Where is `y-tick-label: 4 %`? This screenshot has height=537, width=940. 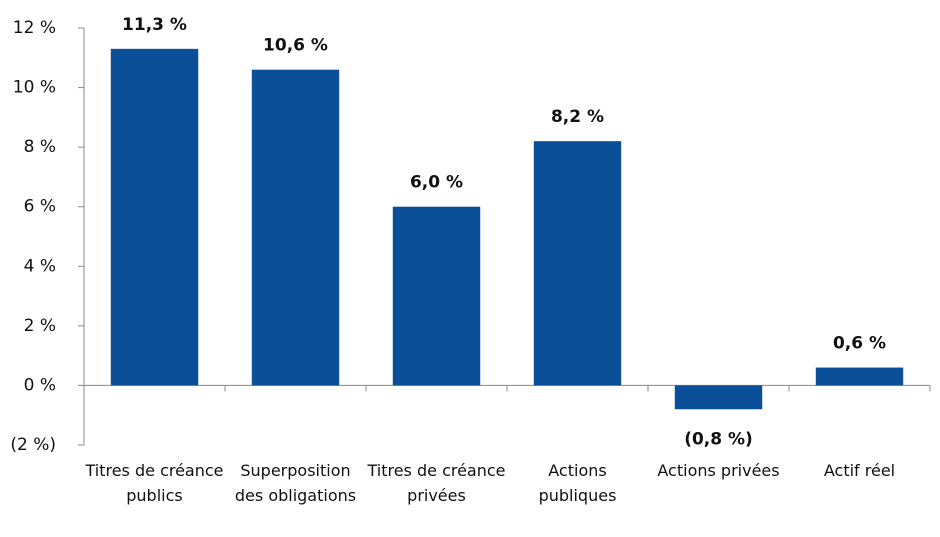 y-tick-label: 4 % is located at coordinates (40, 266).